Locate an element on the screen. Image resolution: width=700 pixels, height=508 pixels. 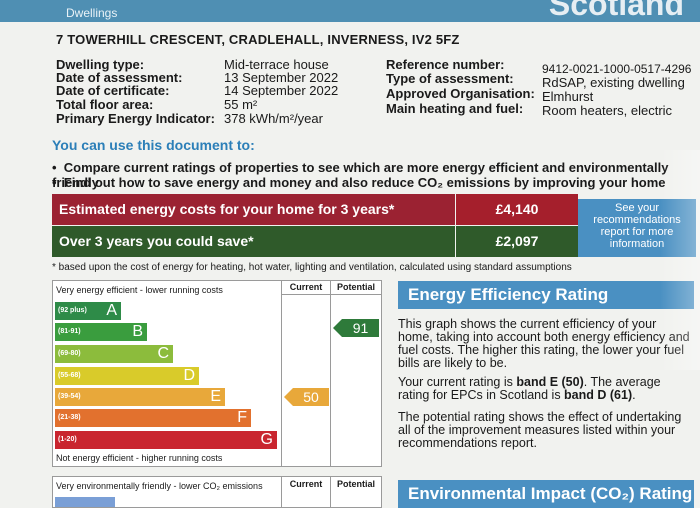
info-value: Mid-terrace house is located at coordinates (276, 64).